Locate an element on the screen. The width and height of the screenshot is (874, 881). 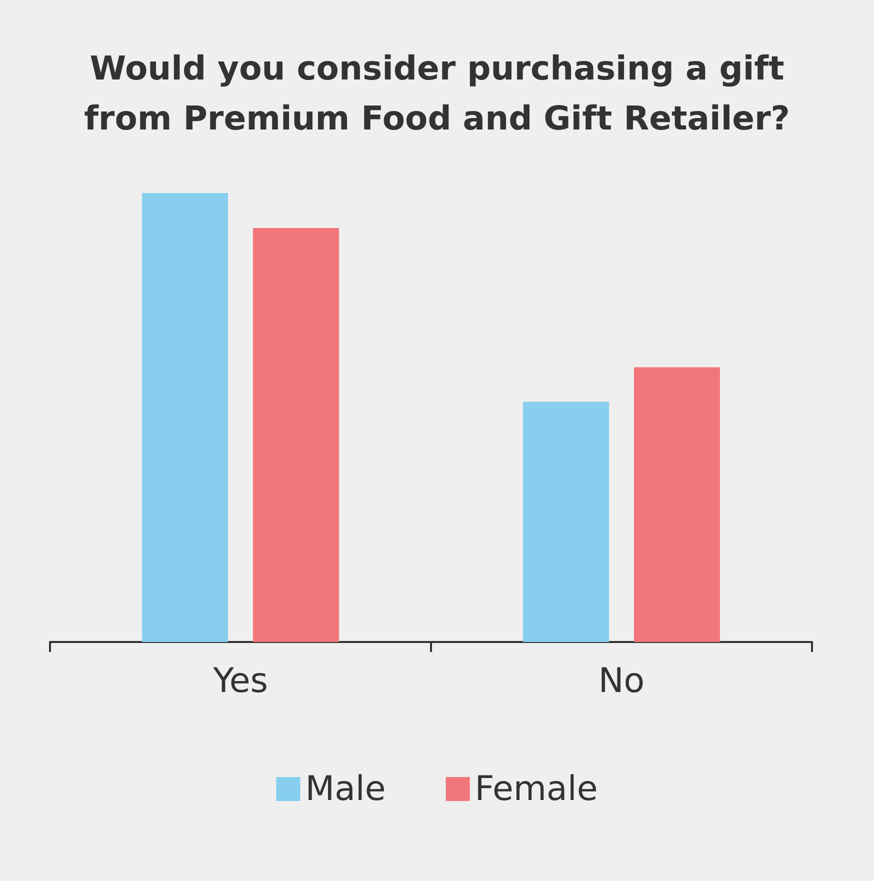
x-tick-label: Yes is located at coordinates (240, 681).